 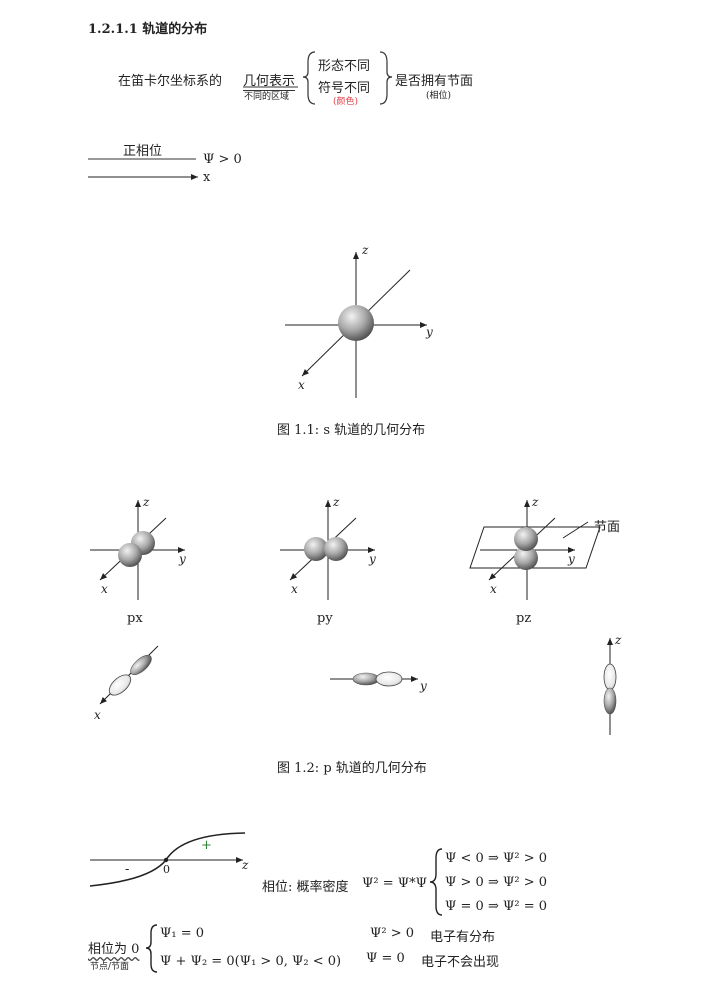 What do you see at coordinates (395, 883) in the screenshot?
I see `fig3-equation: Ψ² = Ψ*Ψ` at bounding box center [395, 883].